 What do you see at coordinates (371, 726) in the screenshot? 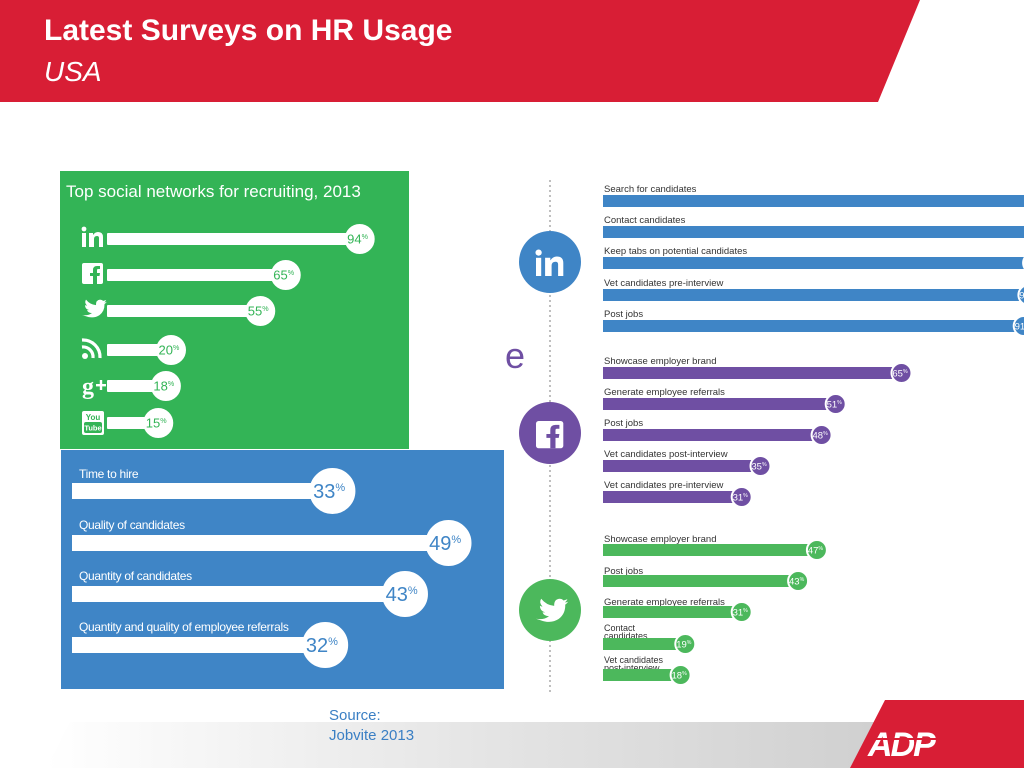
I see `source-label: Source: Jobvite 2013` at bounding box center [371, 726].